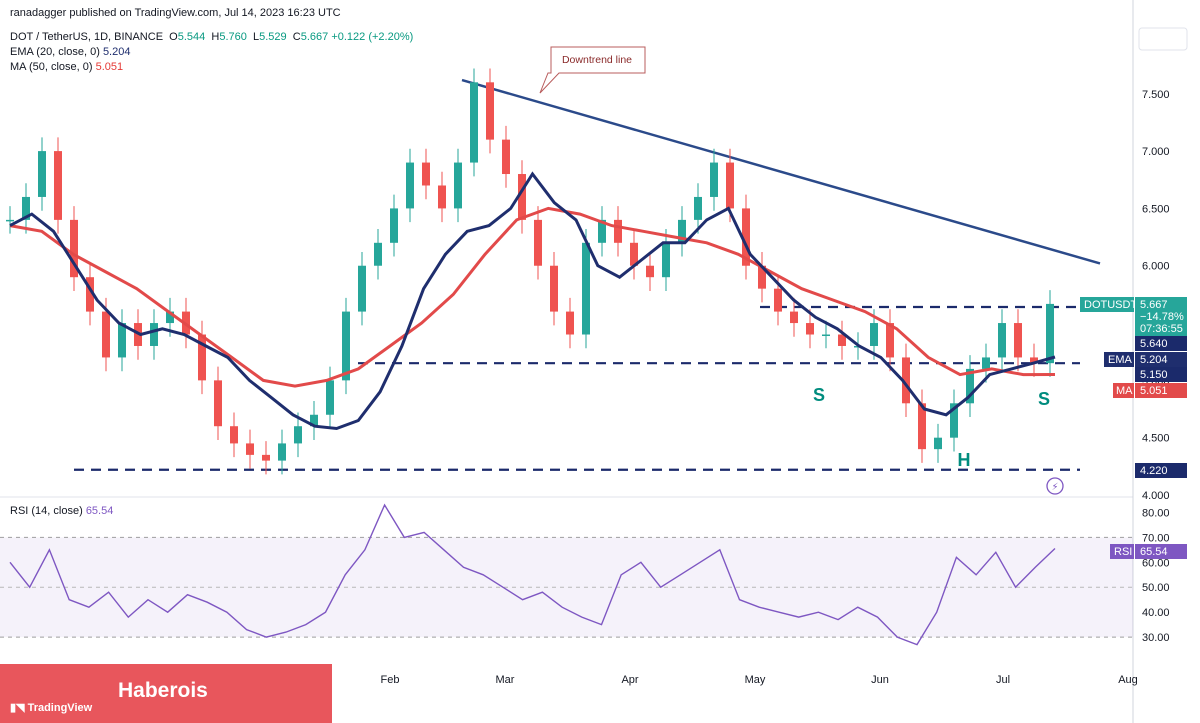 The image size is (1200, 723). Describe the element at coordinates (163, 690) in the screenshot. I see `brand-name: Haberois` at that location.